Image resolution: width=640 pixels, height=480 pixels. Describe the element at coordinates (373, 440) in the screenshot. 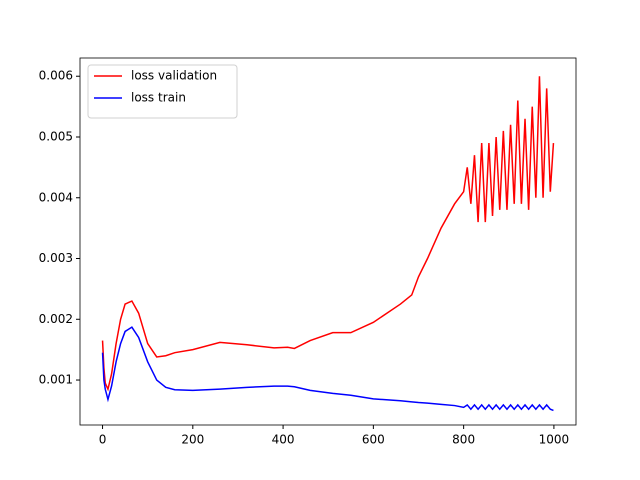

I see `x-tick-label: 600` at that location.